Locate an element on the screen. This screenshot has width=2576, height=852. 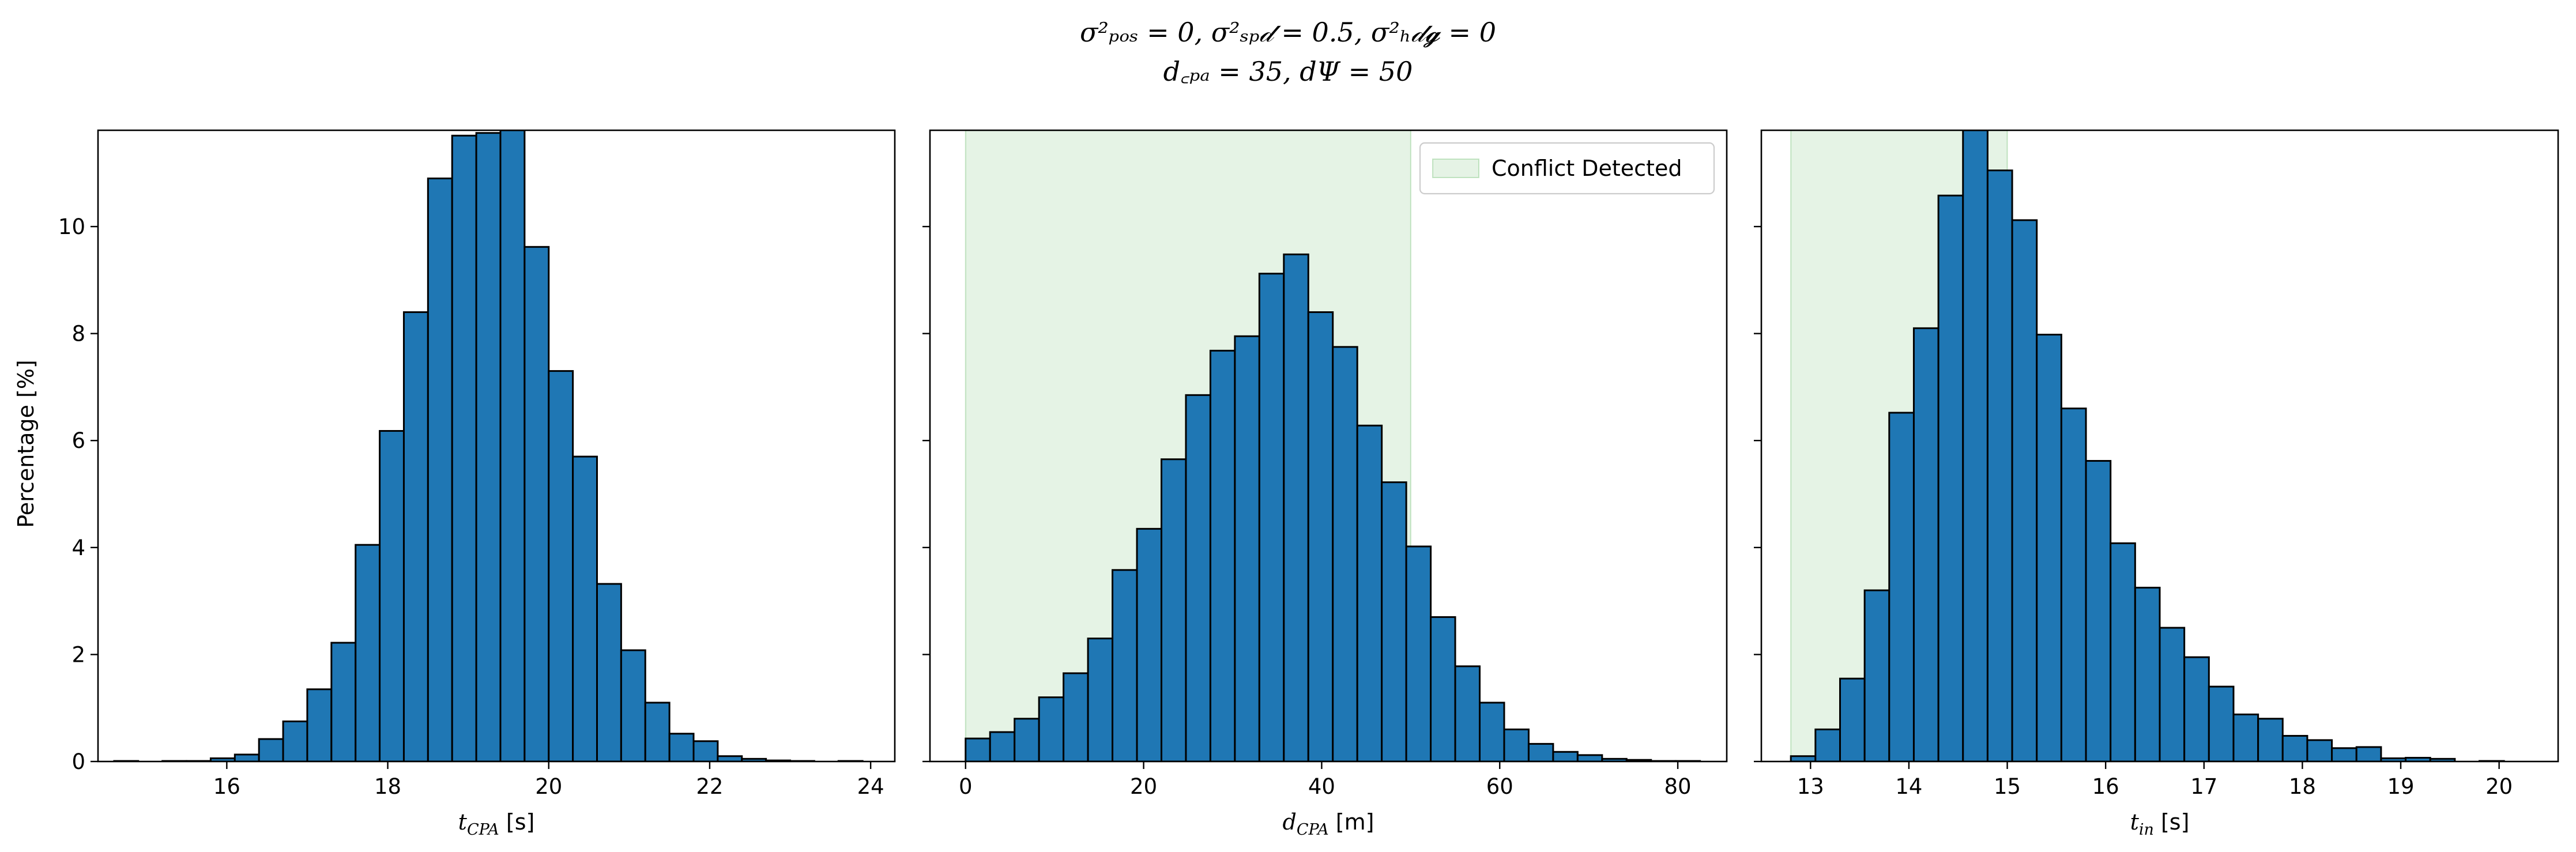
x-tick-label: 15 is located at coordinates (2007, 786).